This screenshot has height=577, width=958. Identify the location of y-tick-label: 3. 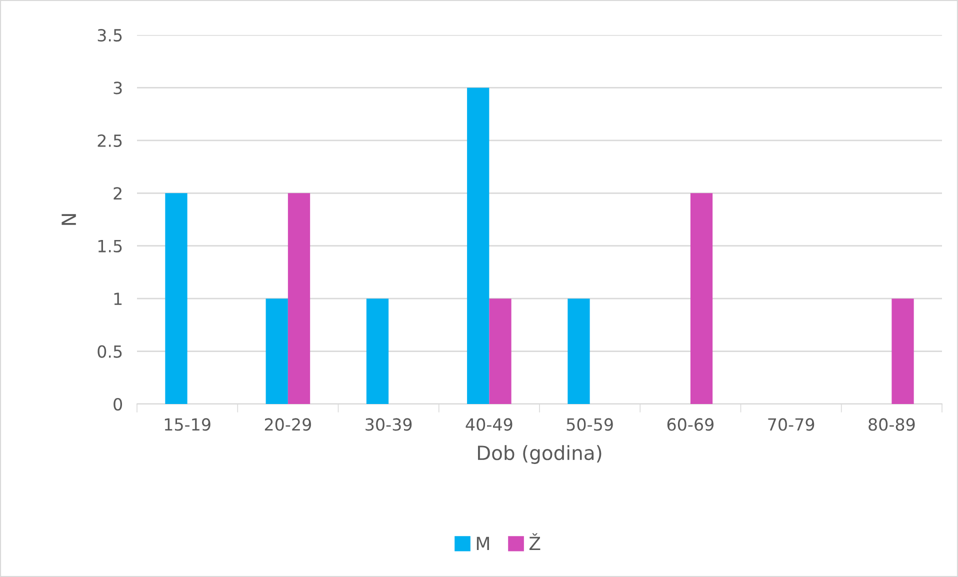
(118, 88).